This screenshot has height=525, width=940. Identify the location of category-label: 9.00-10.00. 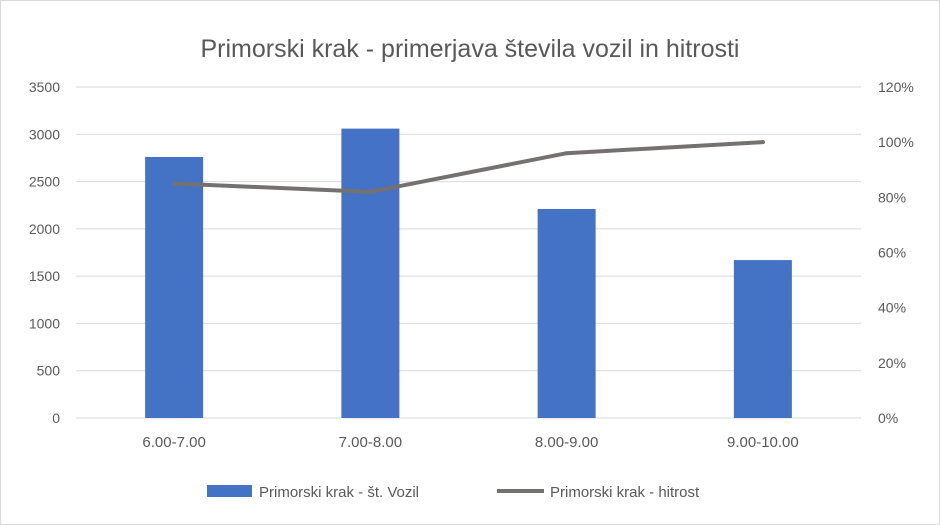
(763, 442).